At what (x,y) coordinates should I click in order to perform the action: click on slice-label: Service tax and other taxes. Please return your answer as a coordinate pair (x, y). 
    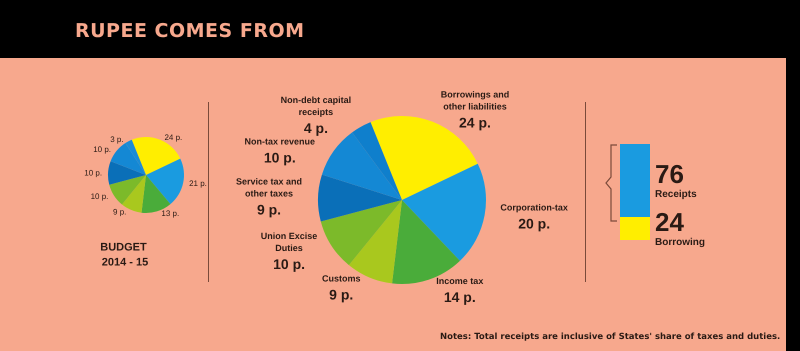
    Looking at the image, I should click on (269, 187).